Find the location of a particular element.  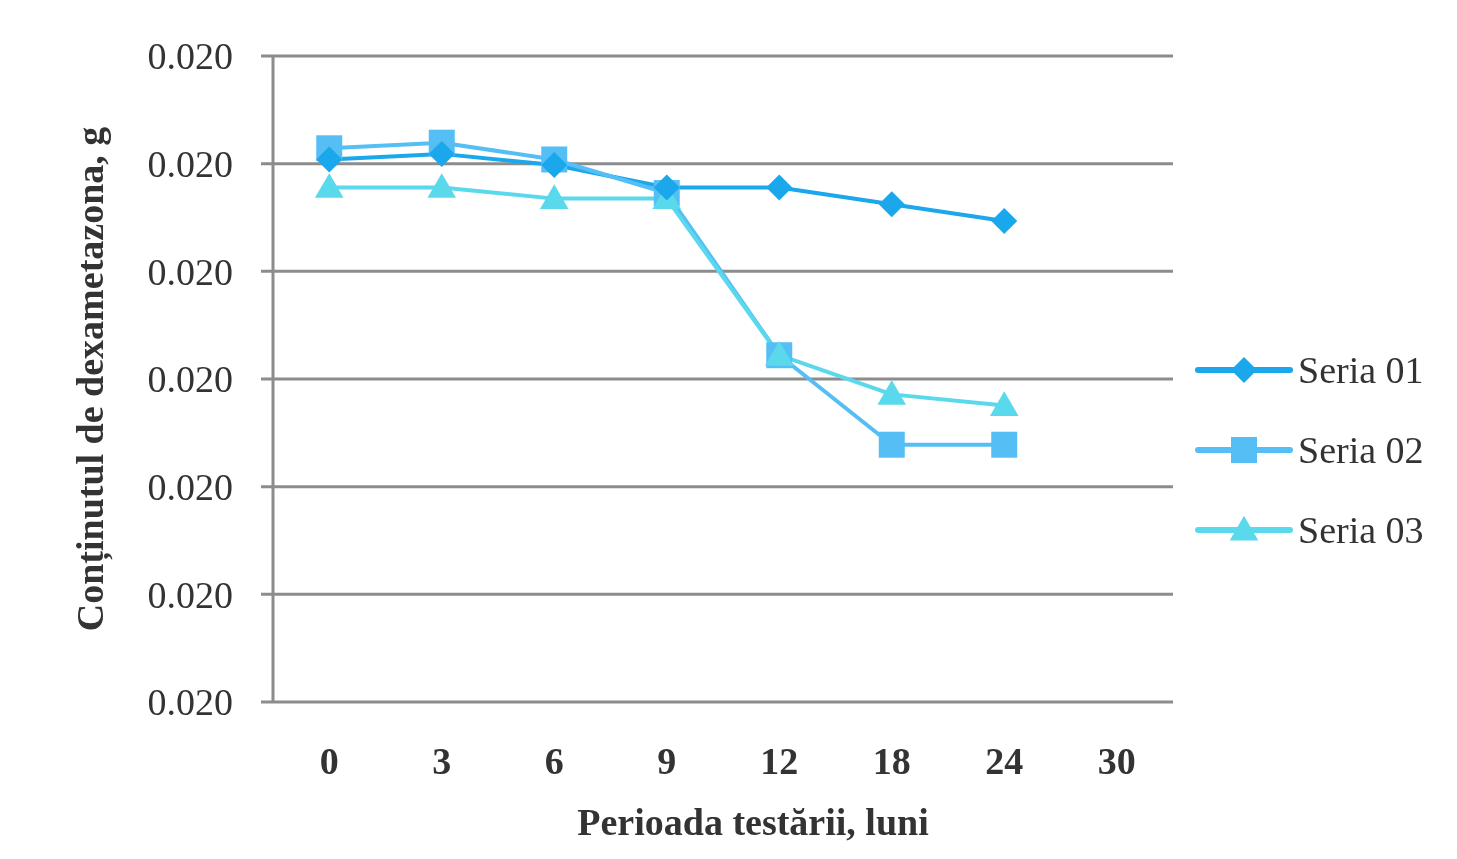

x-tick-label: 24 is located at coordinates (1004, 761).